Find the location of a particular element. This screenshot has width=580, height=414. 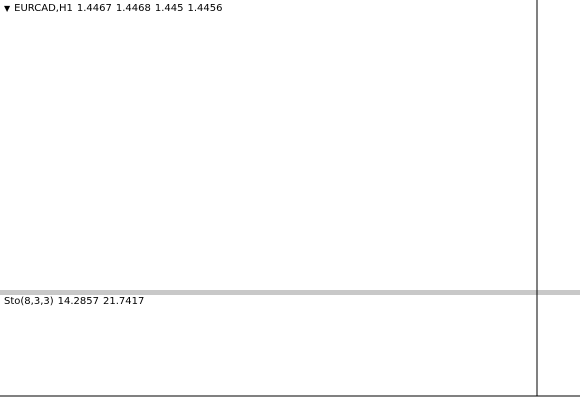

last-low: 1.445 is located at coordinates (169, 8).